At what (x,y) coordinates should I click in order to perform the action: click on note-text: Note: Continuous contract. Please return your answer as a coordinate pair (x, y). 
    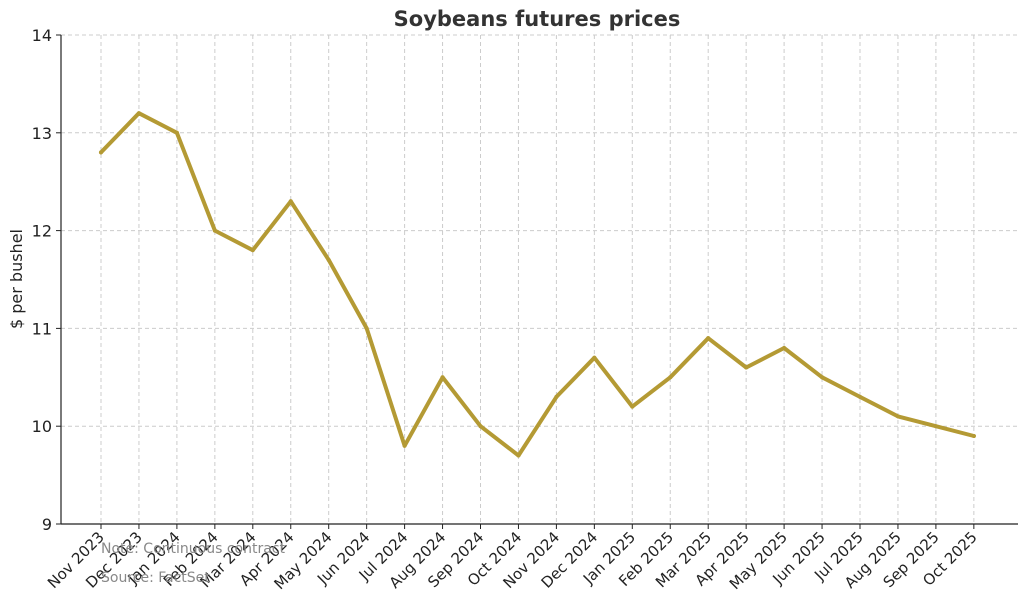
    Looking at the image, I should click on (193, 549).